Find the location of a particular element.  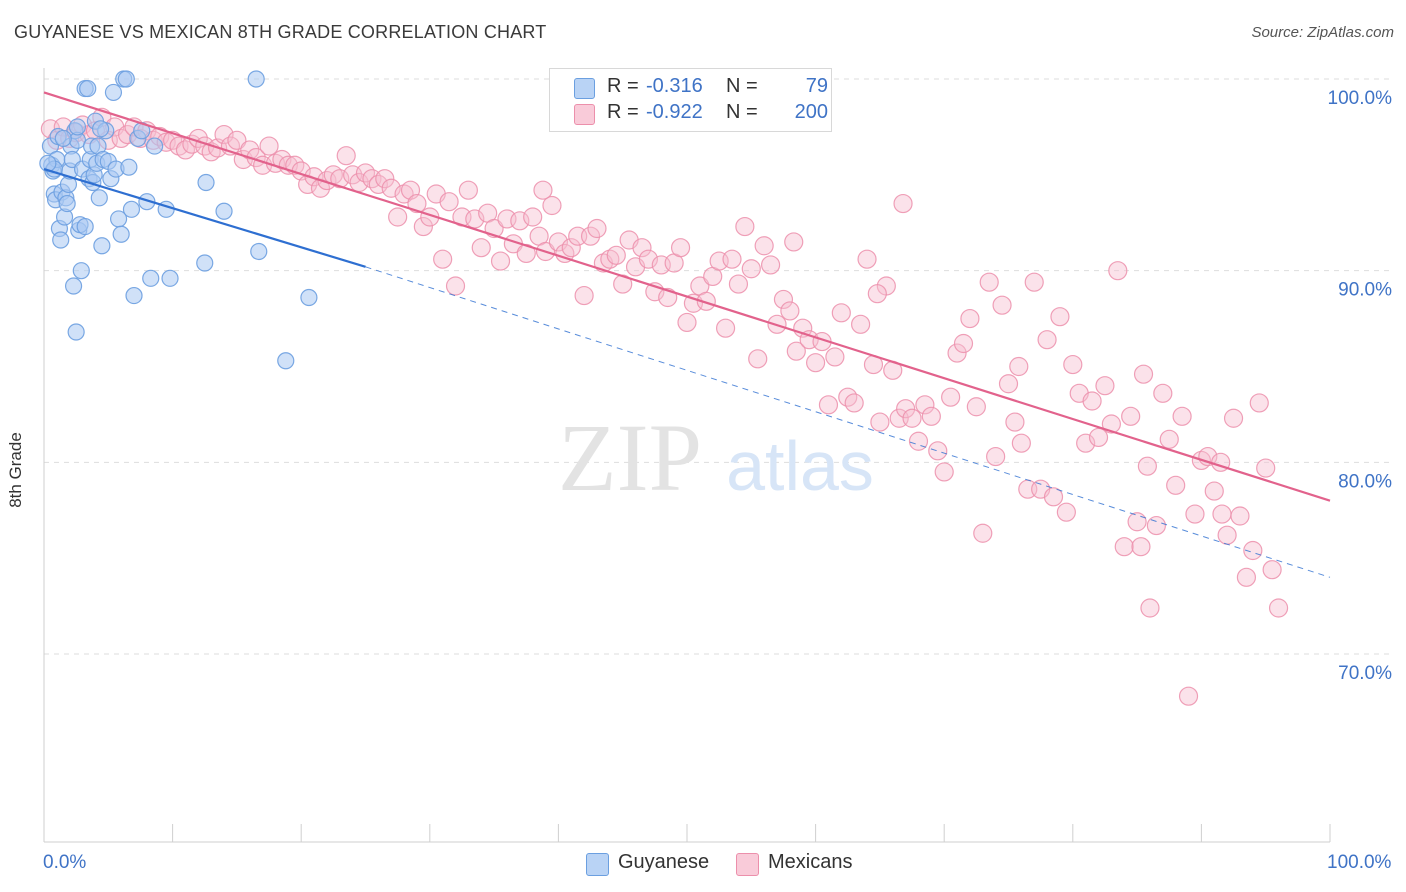

y-tick-labels: 100.0% 90.0% 80.0% 70.0% is located at coordinates (1360, 386).